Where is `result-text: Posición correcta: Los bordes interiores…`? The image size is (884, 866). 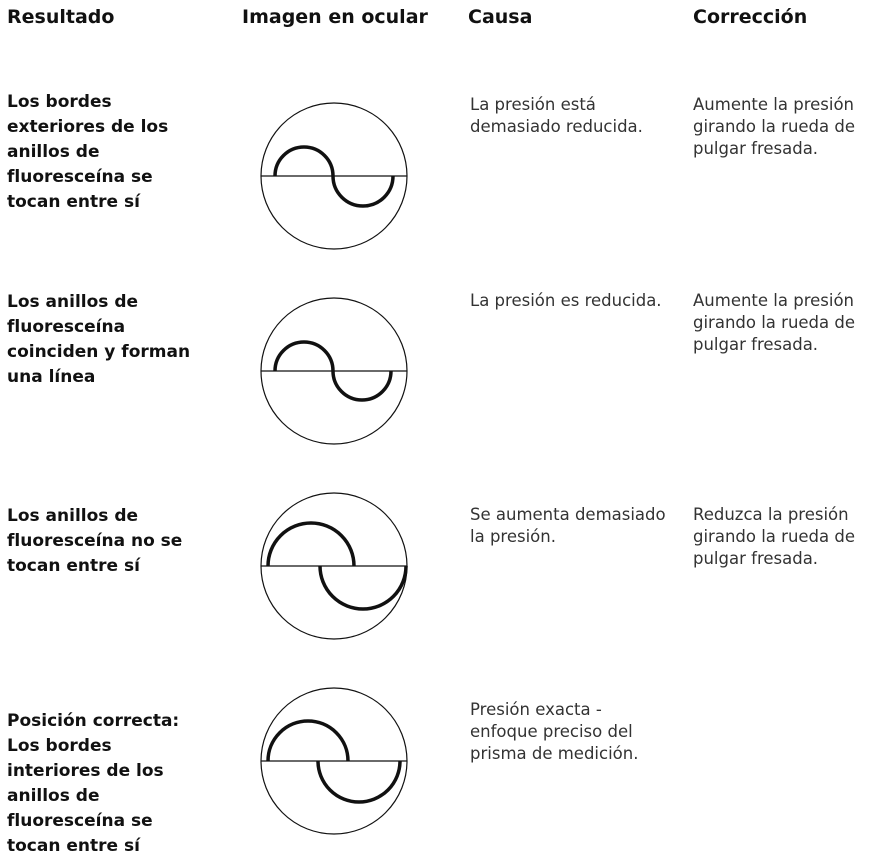
result-text: Posición correcta: Los bordes interiores… is located at coordinates (93, 783).